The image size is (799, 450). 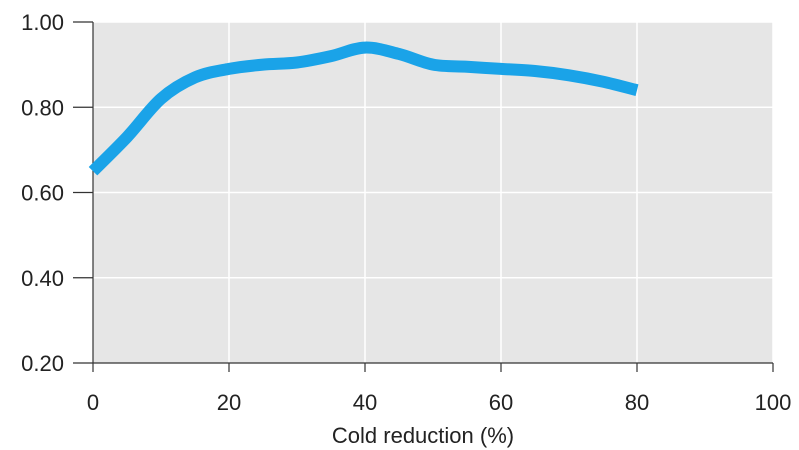 What do you see at coordinates (42, 278) in the screenshot?
I see `y-tick-label-1: 0.40` at bounding box center [42, 278].